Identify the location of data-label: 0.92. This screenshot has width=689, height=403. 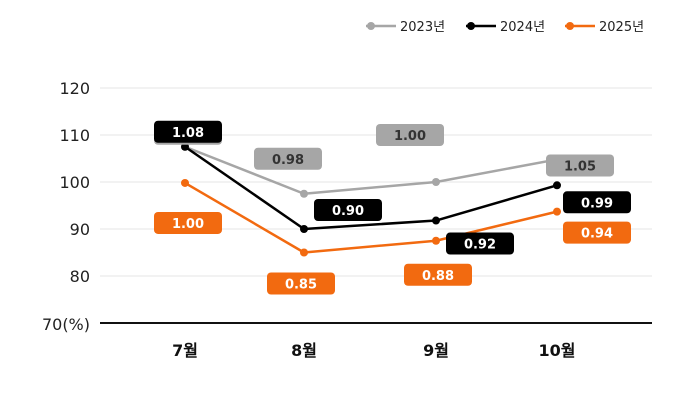
(480, 245).